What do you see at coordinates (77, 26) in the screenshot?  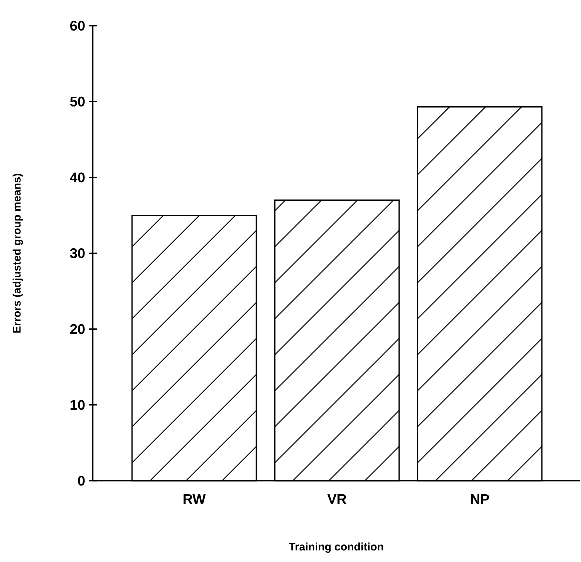 I see `y-tick-label: 60` at bounding box center [77, 26].